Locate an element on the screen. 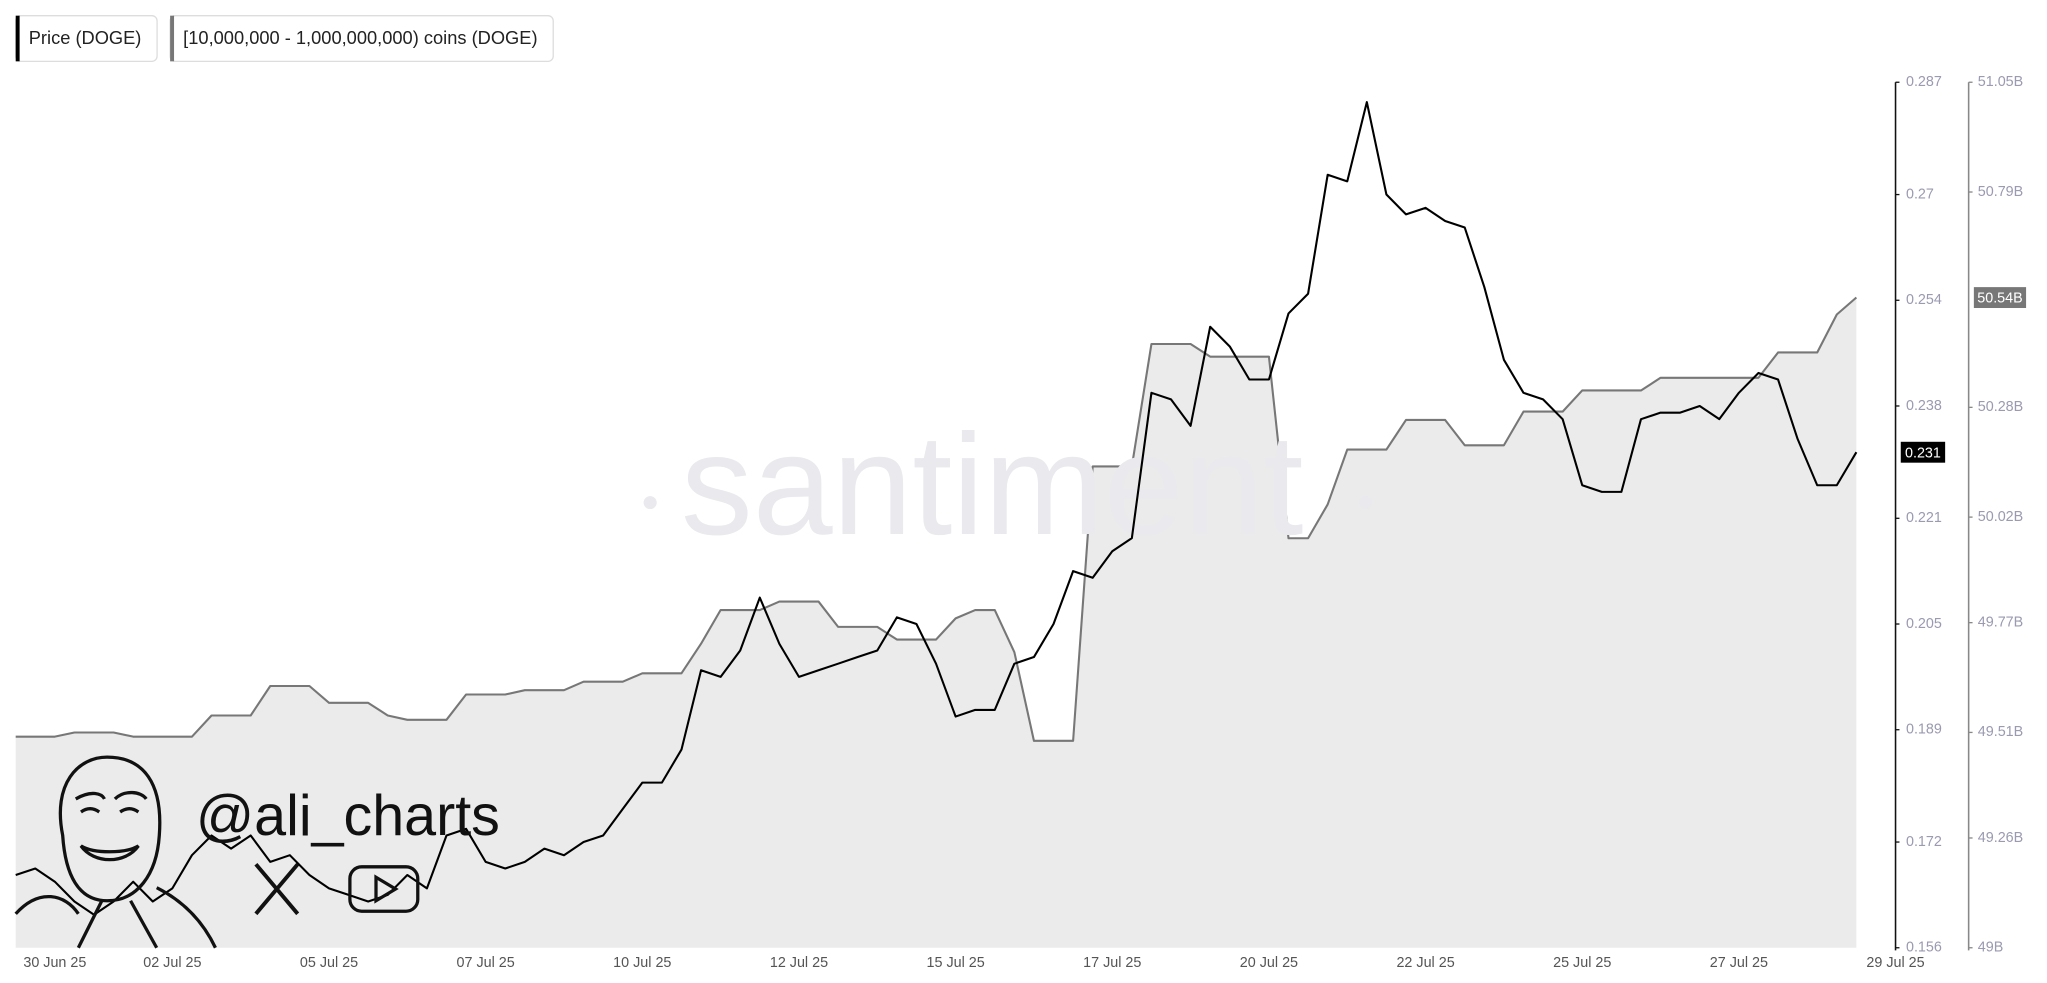  y2-tick-label: 49.51B is located at coordinates (2000, 732).